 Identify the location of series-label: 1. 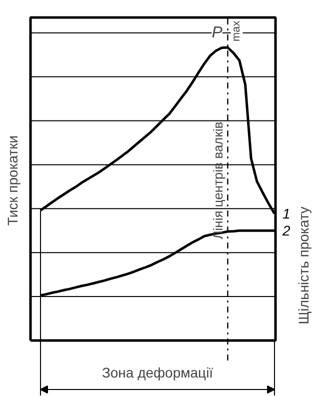
(286, 214).